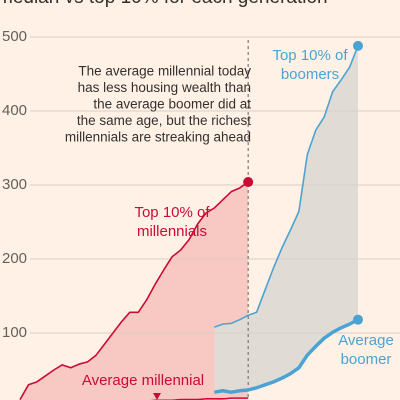 The height and width of the screenshot is (400, 400). I want to click on series-label: boomers, so click(310, 74).